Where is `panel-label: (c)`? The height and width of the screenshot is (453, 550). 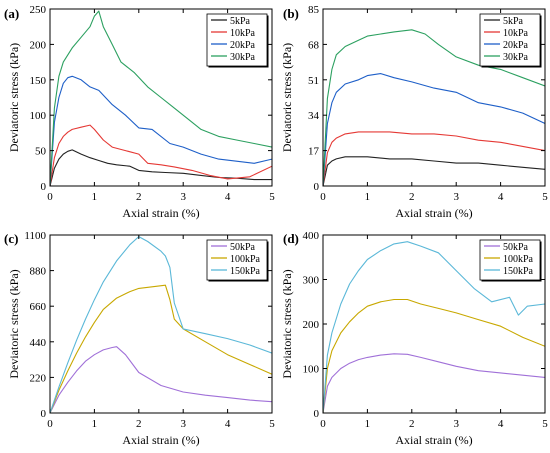
panel-label: (c) is located at coordinates (11, 238).